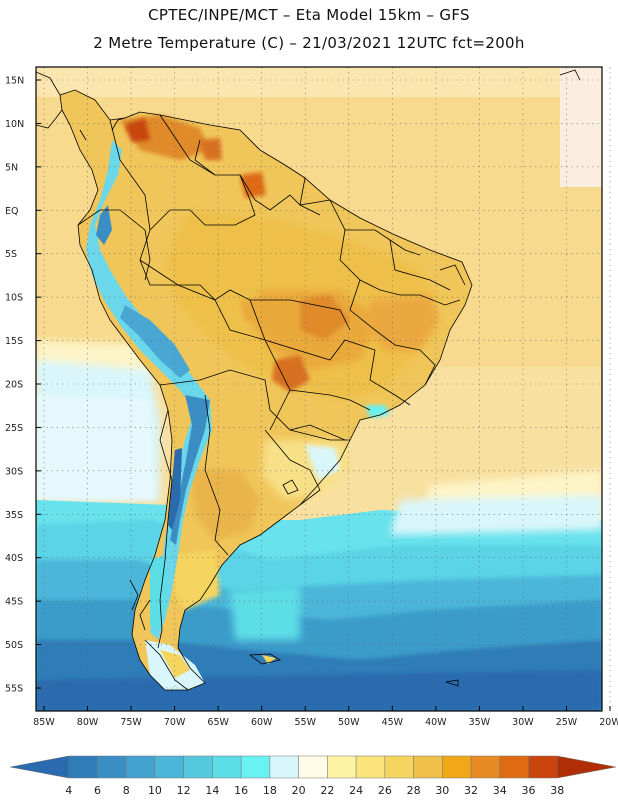 Image resolution: width=618 pixels, height=800 pixels. Describe the element at coordinates (356, 790) in the screenshot. I see `colorbar-label: 24` at that location.